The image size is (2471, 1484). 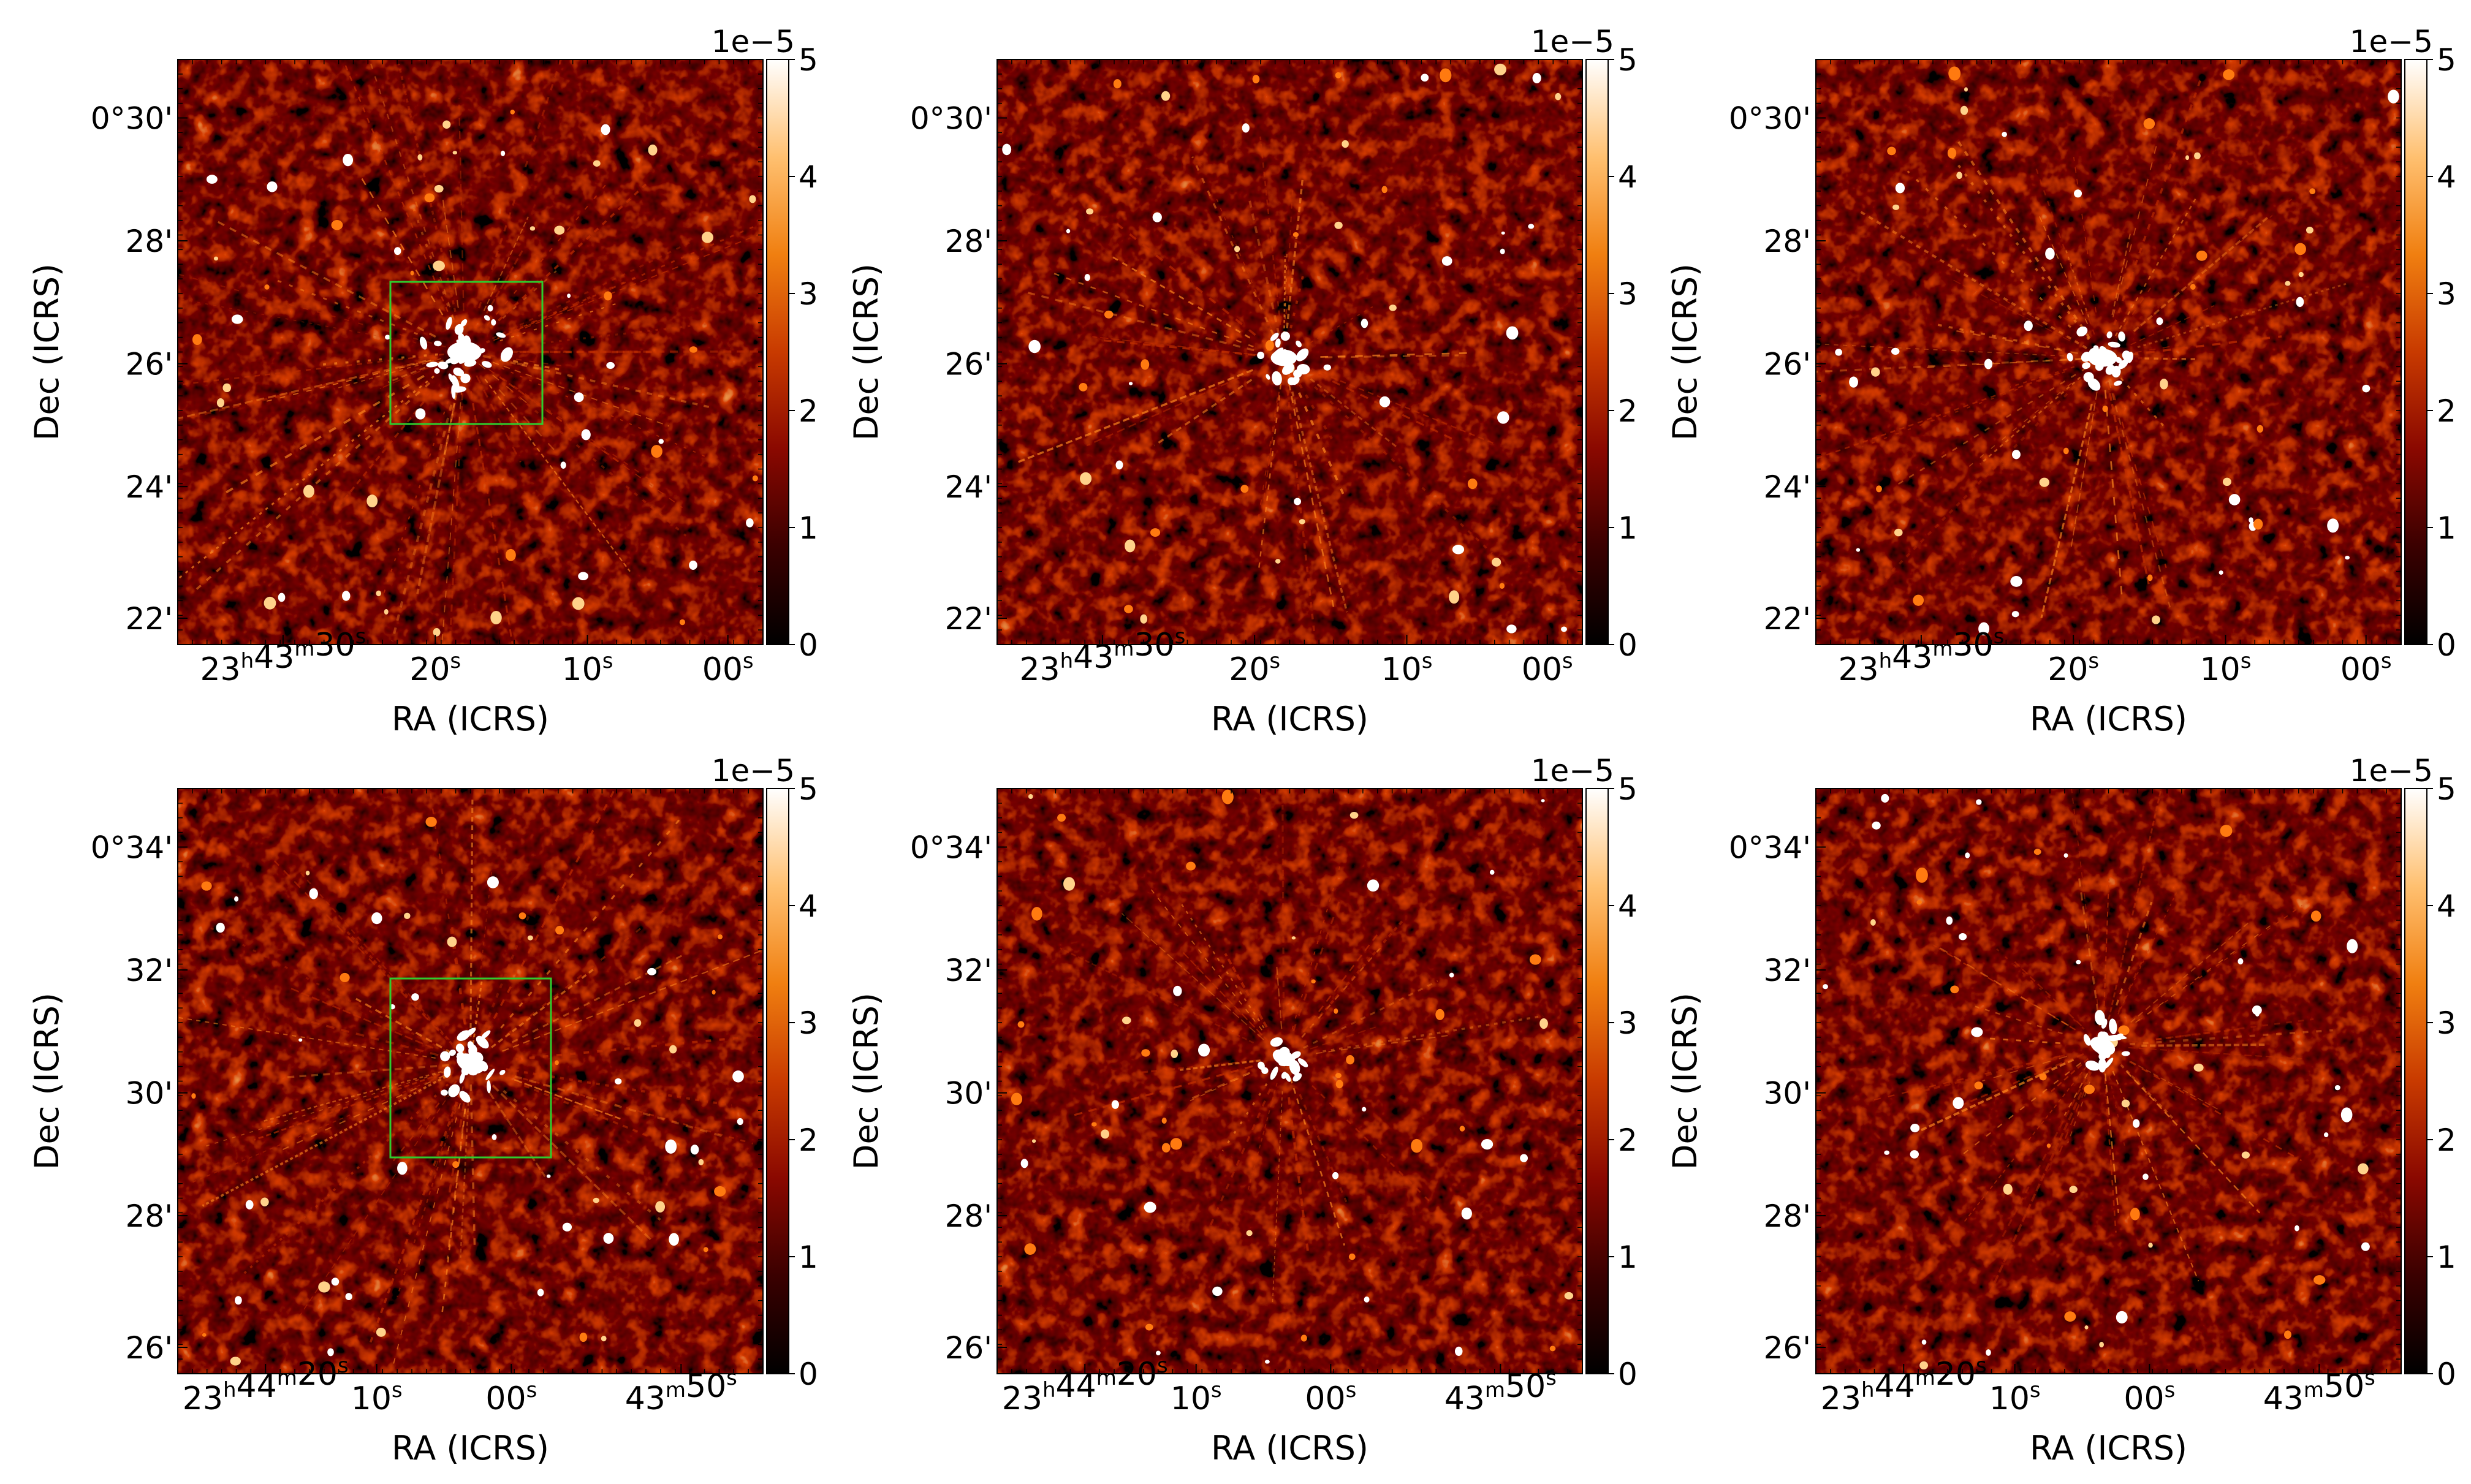 What do you see at coordinates (283, 656) in the screenshot?
I see `ra-tick-label: 23h43m30s` at bounding box center [283, 656].